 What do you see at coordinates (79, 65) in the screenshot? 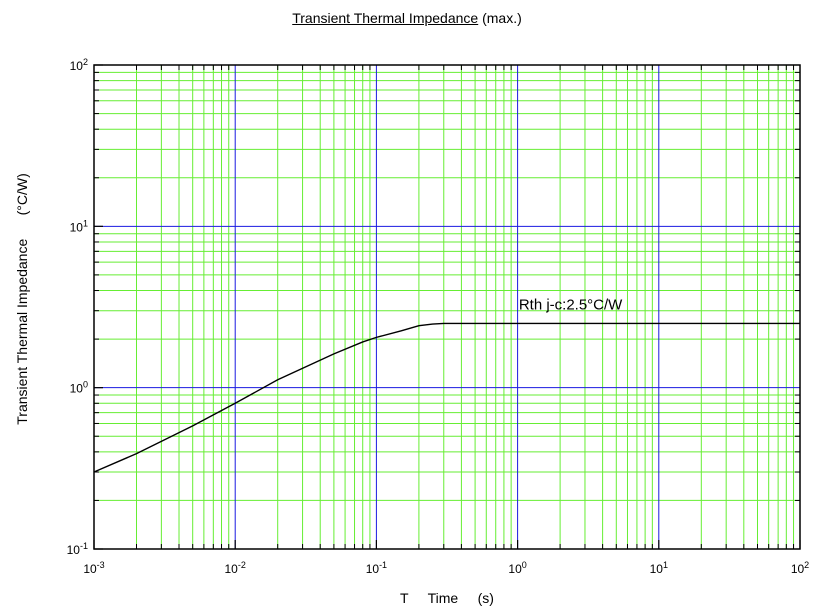
I see `y-tick-label: 10²` at bounding box center [79, 65].